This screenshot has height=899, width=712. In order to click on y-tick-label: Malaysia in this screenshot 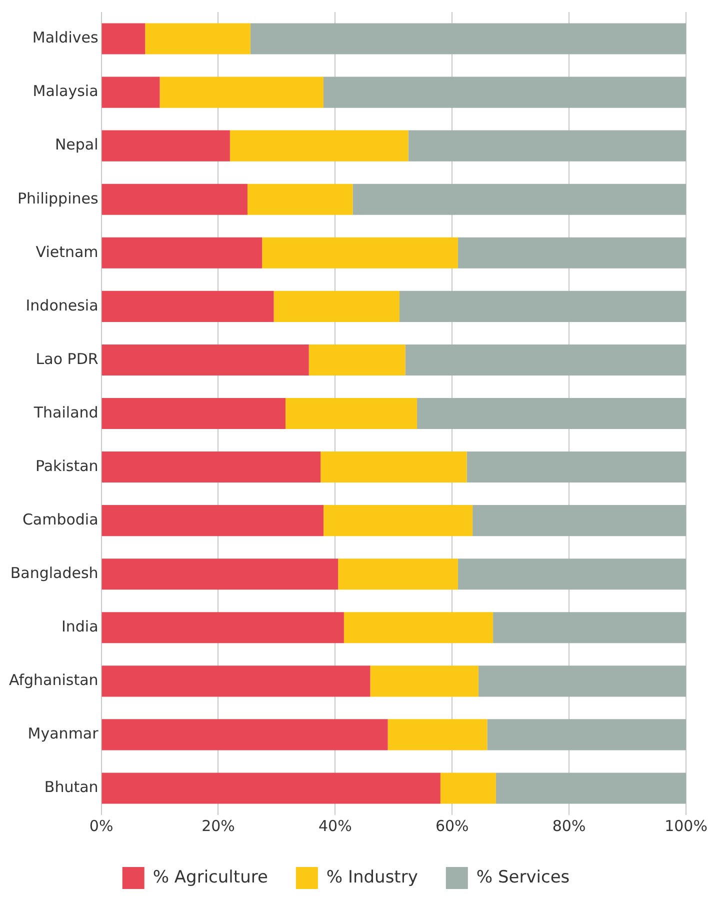, I will do `click(65, 91)`.